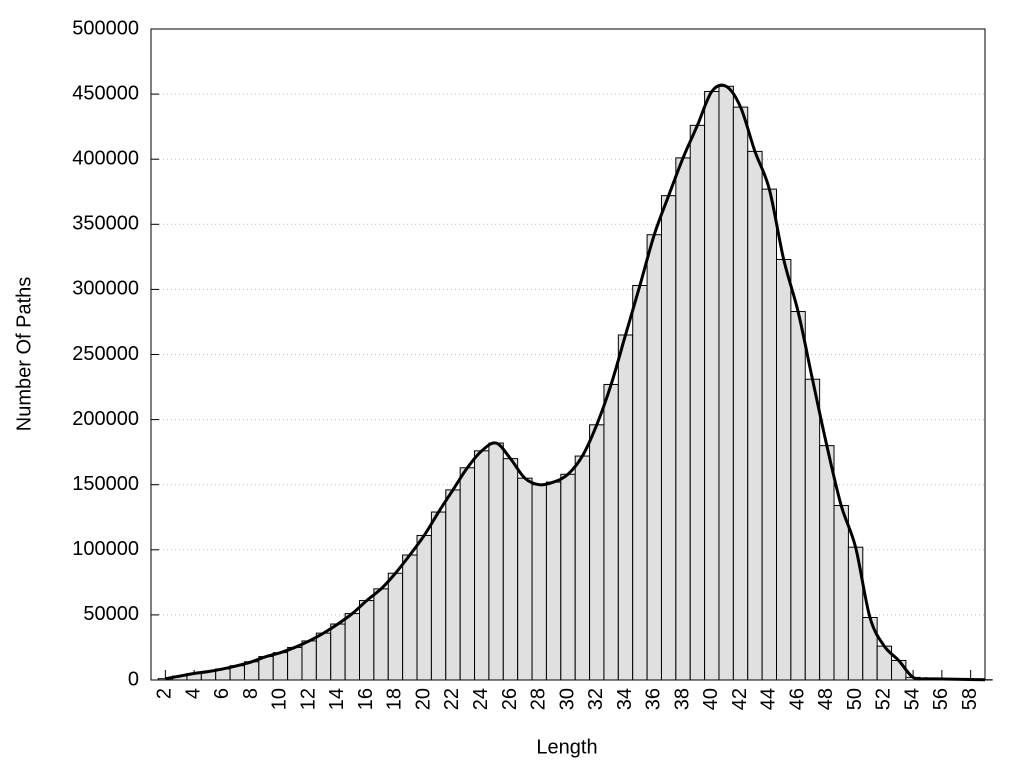 The width and height of the screenshot is (1024, 768). I want to click on x-tick-label: 46, so click(797, 699).